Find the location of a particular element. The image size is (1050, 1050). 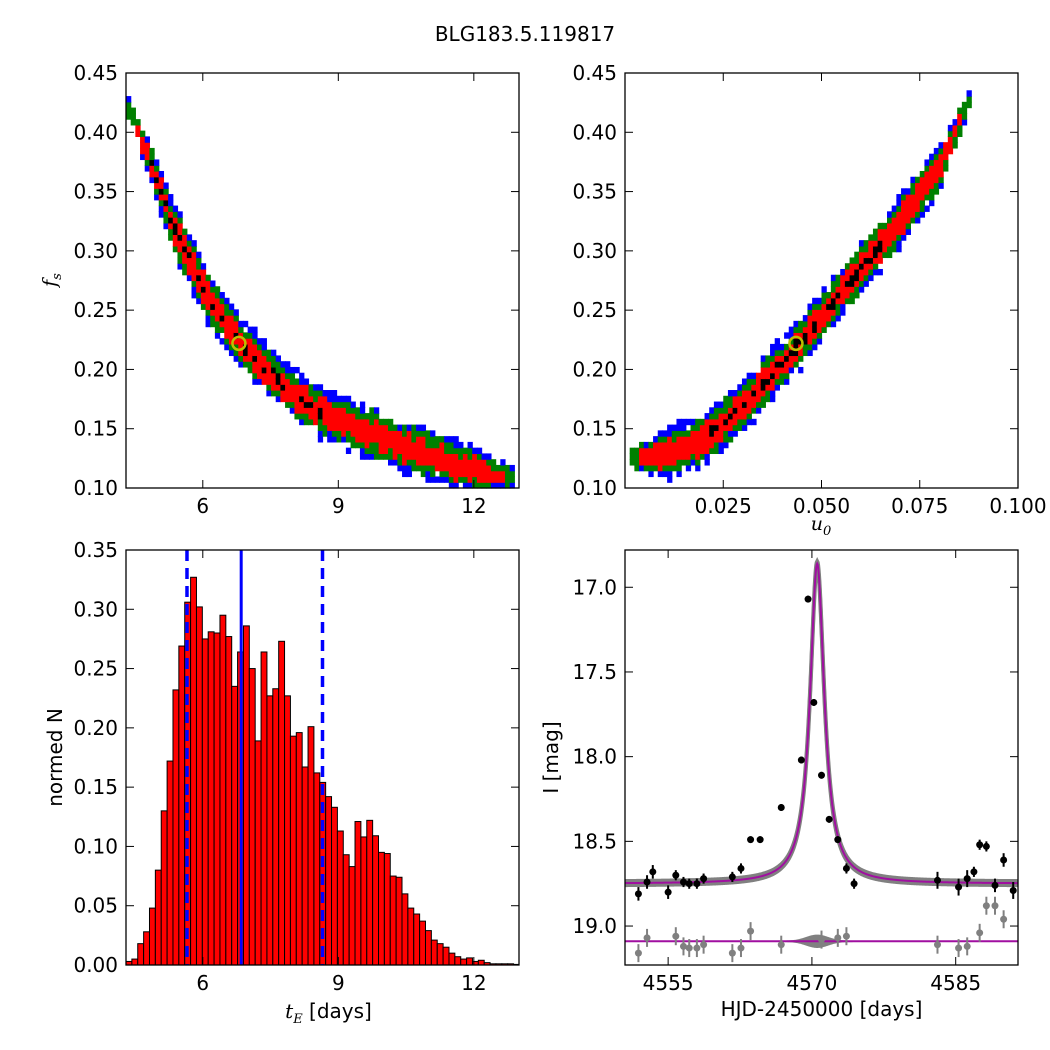

density-cells is located at coordinates (800, 286).